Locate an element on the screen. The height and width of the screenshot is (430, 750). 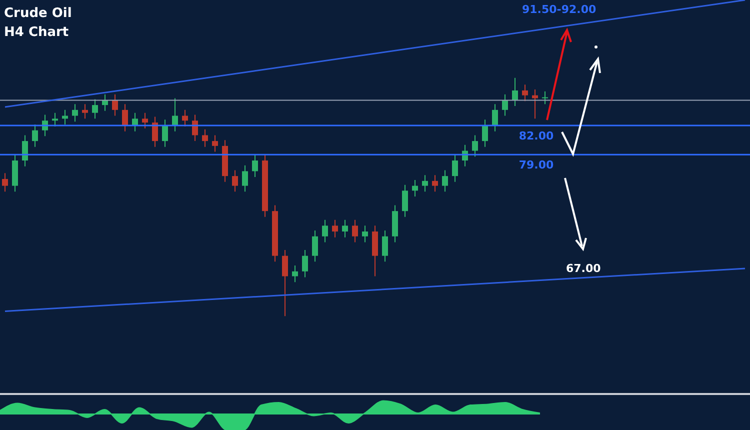
annotation: 67.00 is located at coordinates (583, 268).